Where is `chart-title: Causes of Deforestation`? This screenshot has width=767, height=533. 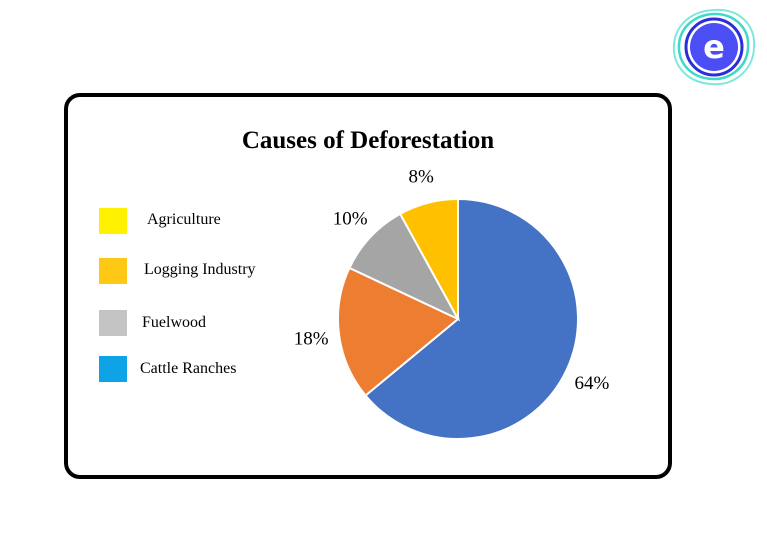 chart-title: Causes of Deforestation is located at coordinates (368, 140).